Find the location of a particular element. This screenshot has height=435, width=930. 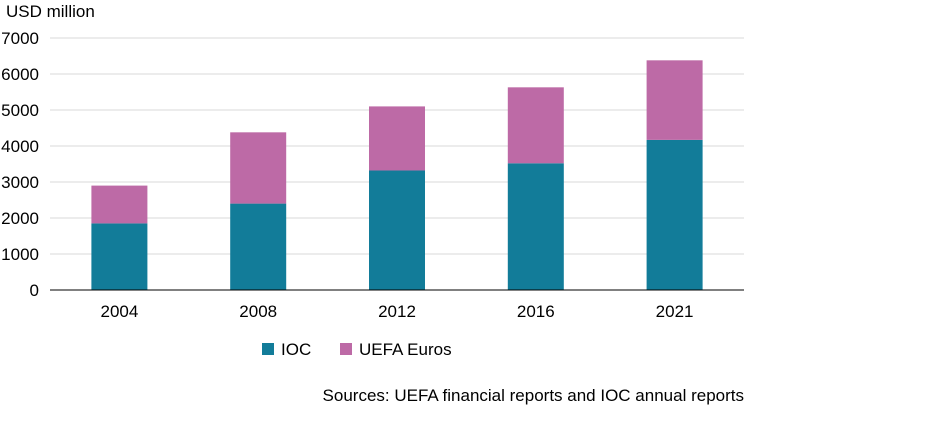

legend-swatch-uefa-euros is located at coordinates (346, 349).